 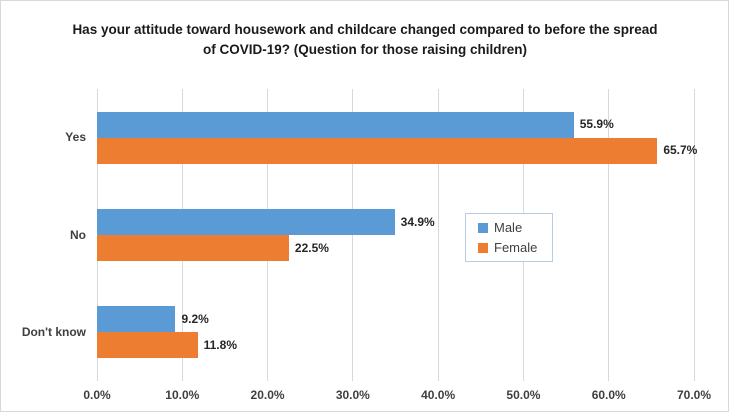 What do you see at coordinates (220, 344) in the screenshot?
I see `bar-data-label-female-don-t-know: 11.8%` at bounding box center [220, 344].